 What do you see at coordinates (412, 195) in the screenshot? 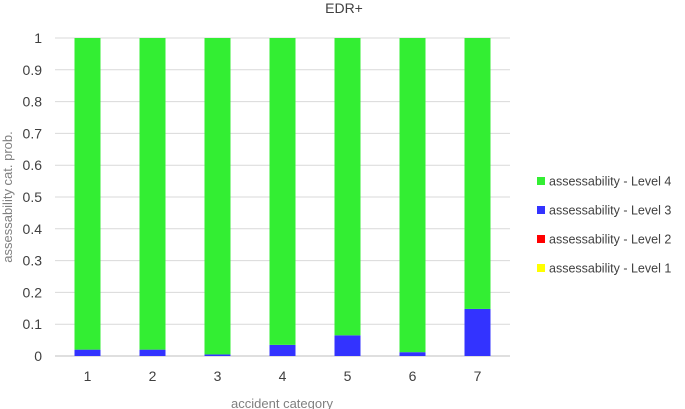
I see `bar-segment-cat6-level4` at bounding box center [412, 195].